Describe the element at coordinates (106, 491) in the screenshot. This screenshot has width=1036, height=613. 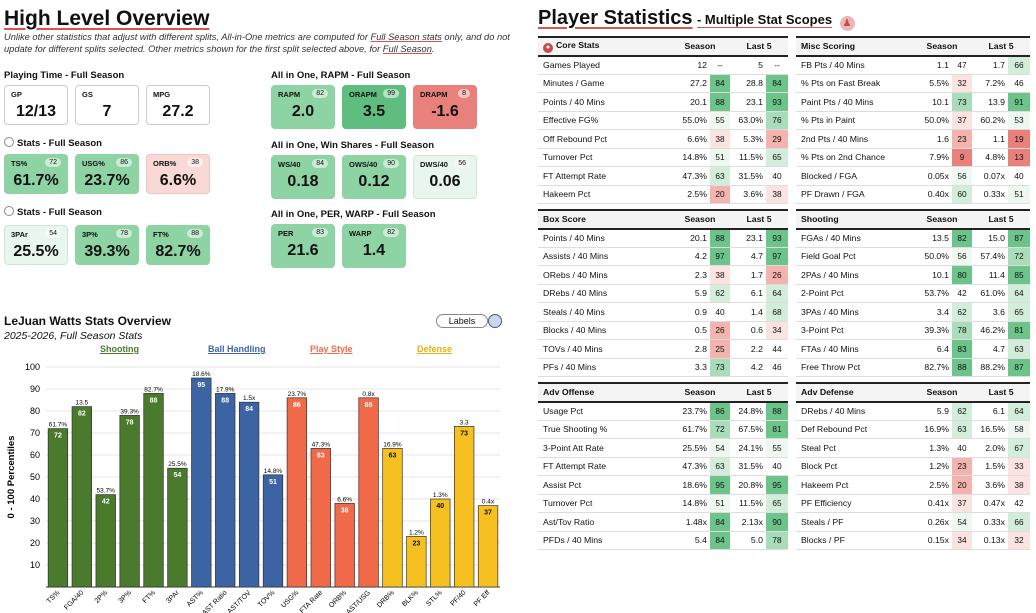
I see `bar-value-label: 53.7%` at that location.